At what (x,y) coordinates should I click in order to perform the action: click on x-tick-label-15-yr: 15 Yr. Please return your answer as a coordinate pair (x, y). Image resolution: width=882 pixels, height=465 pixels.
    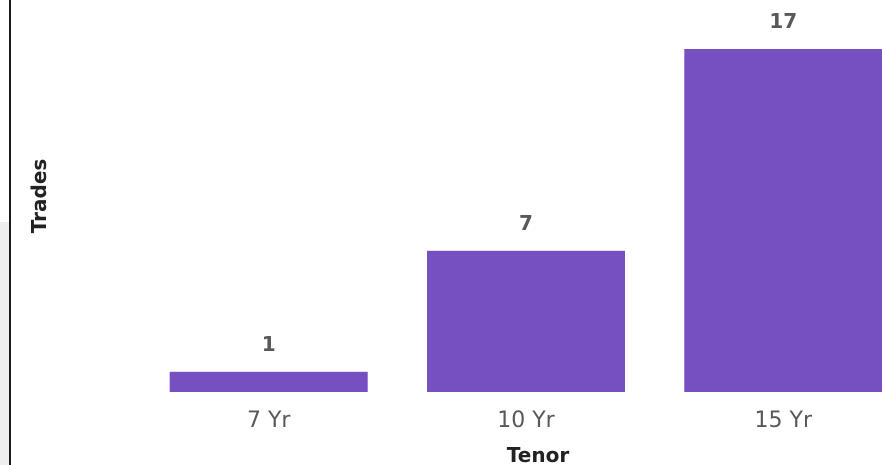
    Looking at the image, I should click on (784, 420).